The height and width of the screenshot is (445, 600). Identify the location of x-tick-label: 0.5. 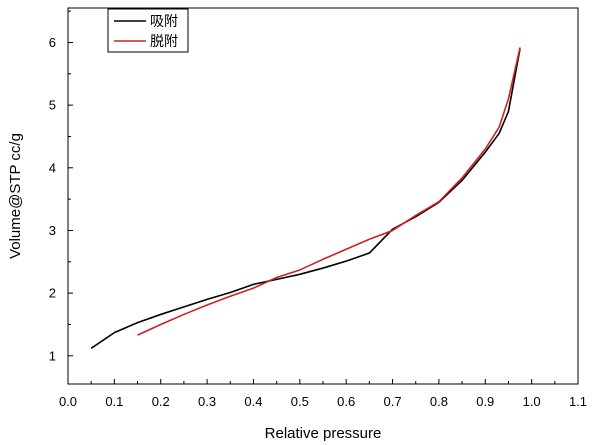
(300, 401).